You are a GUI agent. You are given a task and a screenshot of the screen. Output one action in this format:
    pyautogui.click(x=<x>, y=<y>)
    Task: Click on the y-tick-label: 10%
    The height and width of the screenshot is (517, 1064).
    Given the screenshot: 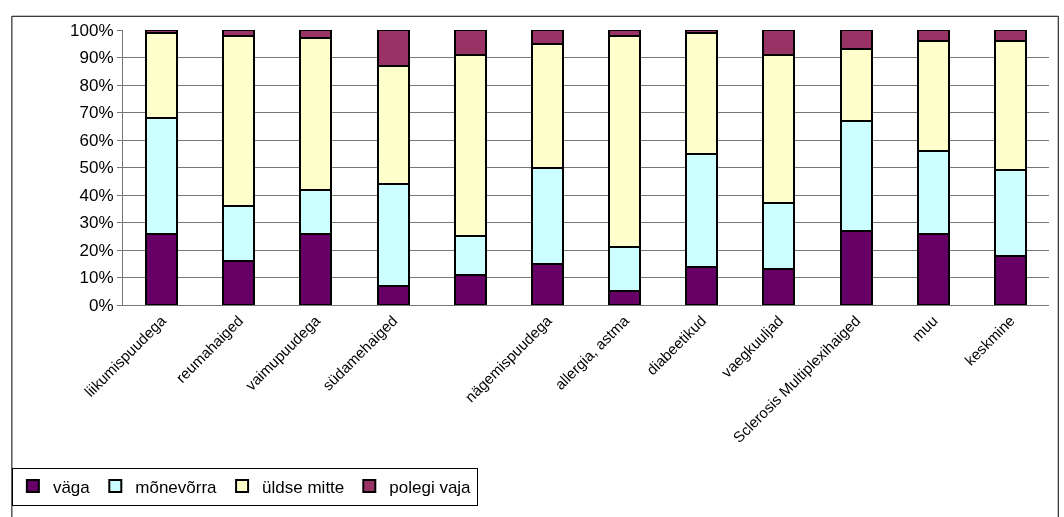 What is the action you would take?
    pyautogui.click(x=96, y=278)
    